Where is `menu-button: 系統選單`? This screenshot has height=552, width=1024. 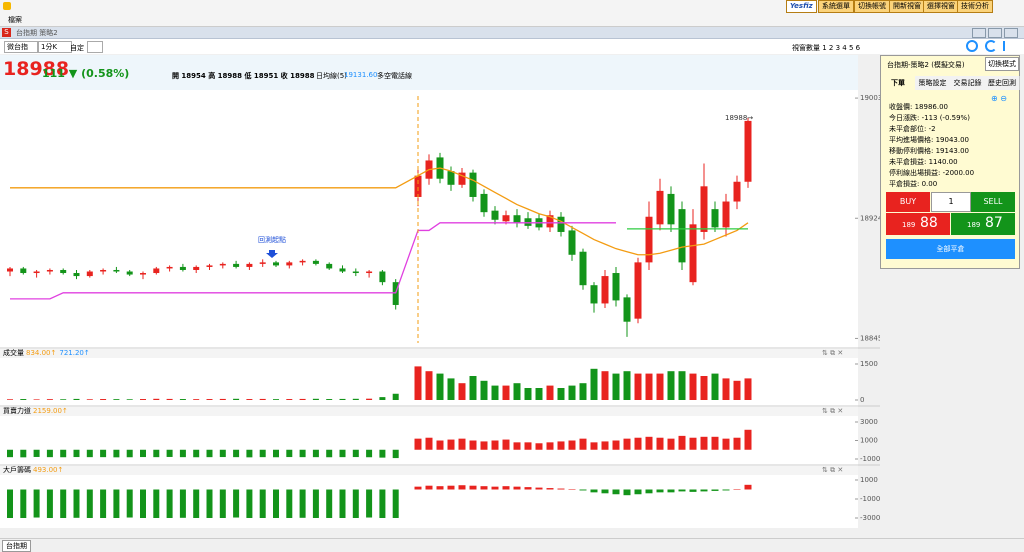 menu-button: 系統選單 is located at coordinates (836, 6).